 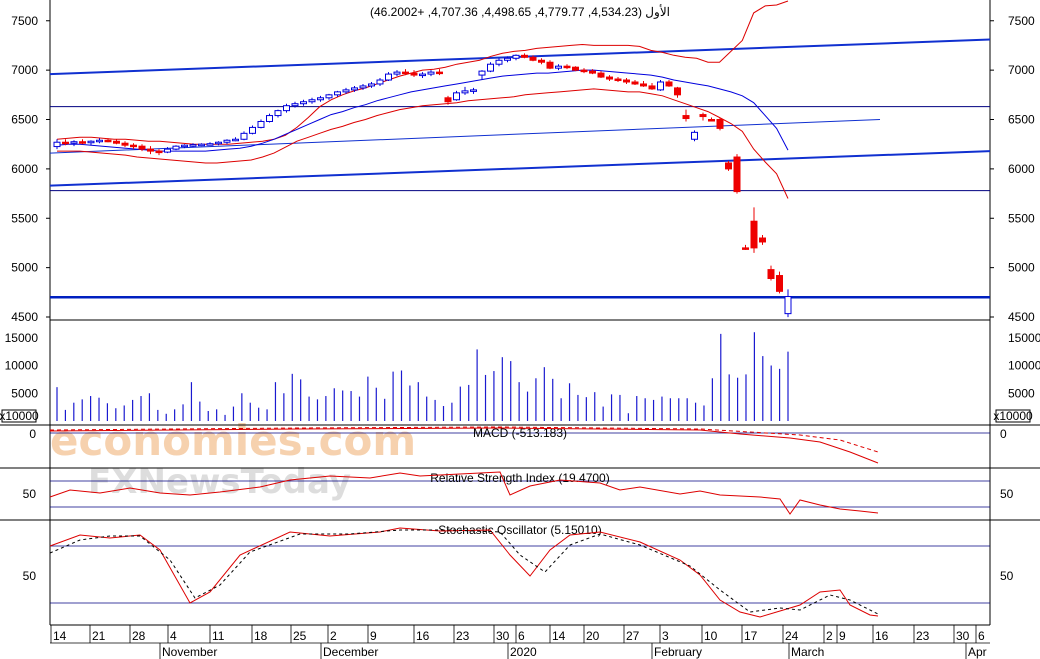 I want to click on bollinger-lower, so click(x=423, y=143).